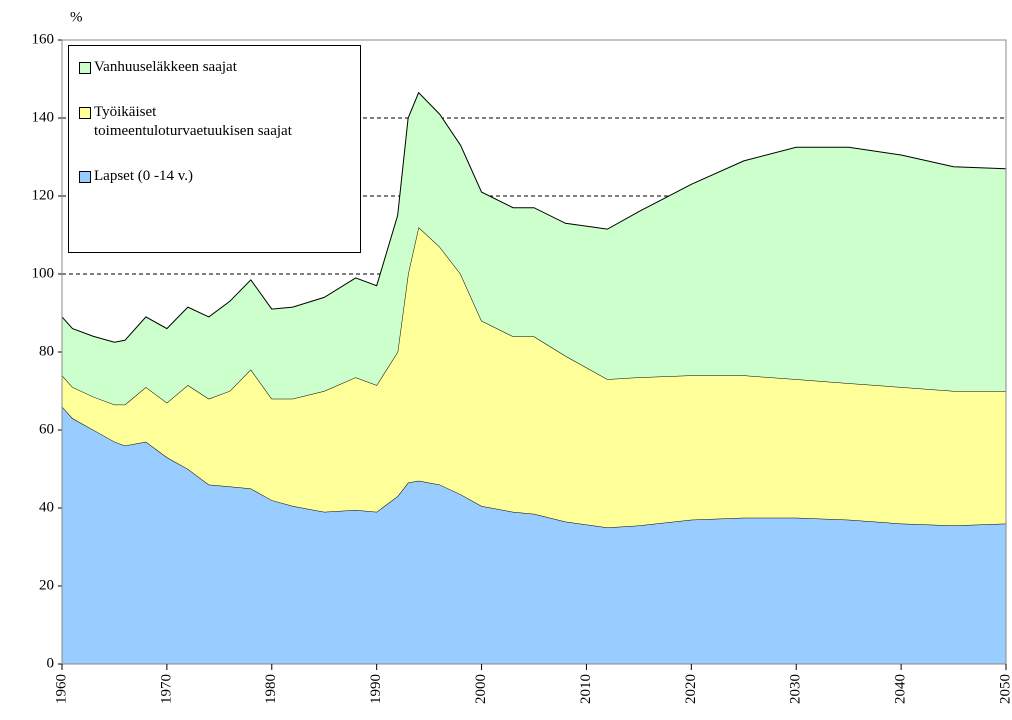  Describe the element at coordinates (481, 689) in the screenshot. I see `x-tick-label: 2000` at that location.